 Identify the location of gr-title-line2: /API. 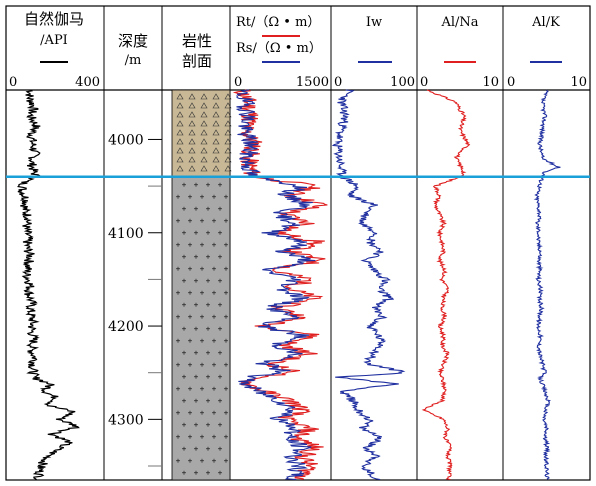
(54, 40).